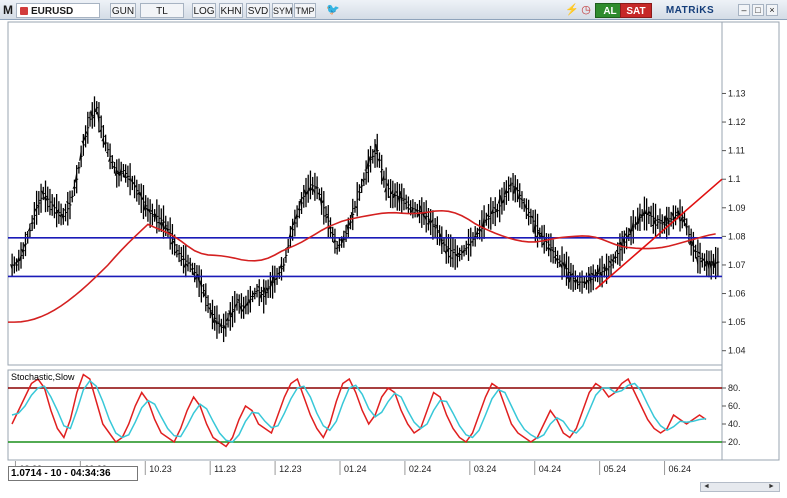 This screenshot has width=787, height=498. Describe the element at coordinates (305, 10) in the screenshot. I see `tmp-button: TMP` at that location.